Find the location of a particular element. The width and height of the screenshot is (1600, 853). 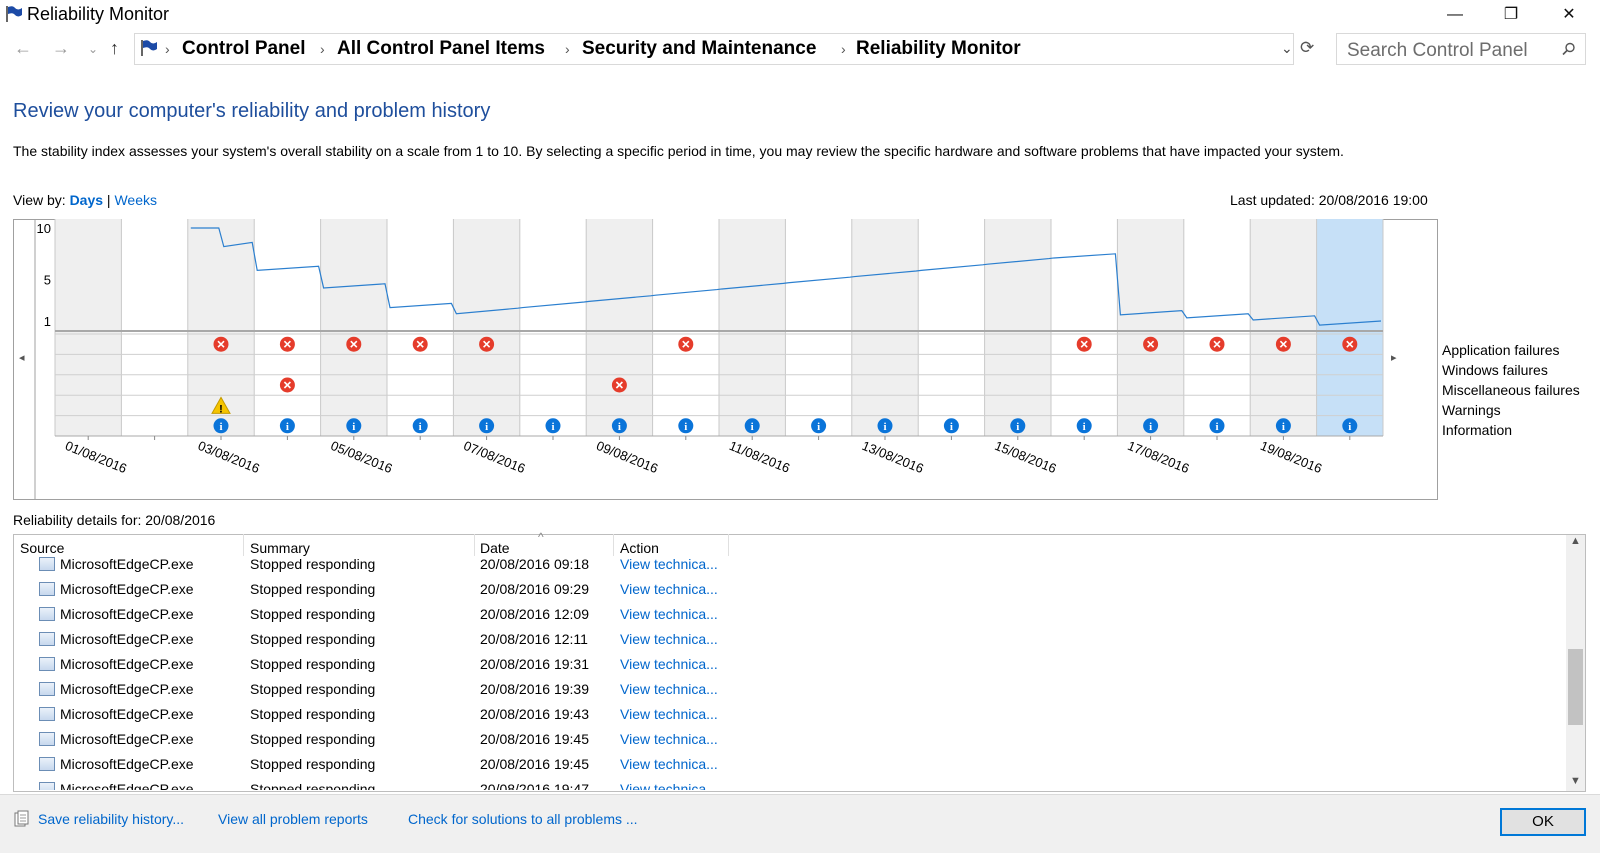

search-input: Search Control Panel is located at coordinates (1437, 50).